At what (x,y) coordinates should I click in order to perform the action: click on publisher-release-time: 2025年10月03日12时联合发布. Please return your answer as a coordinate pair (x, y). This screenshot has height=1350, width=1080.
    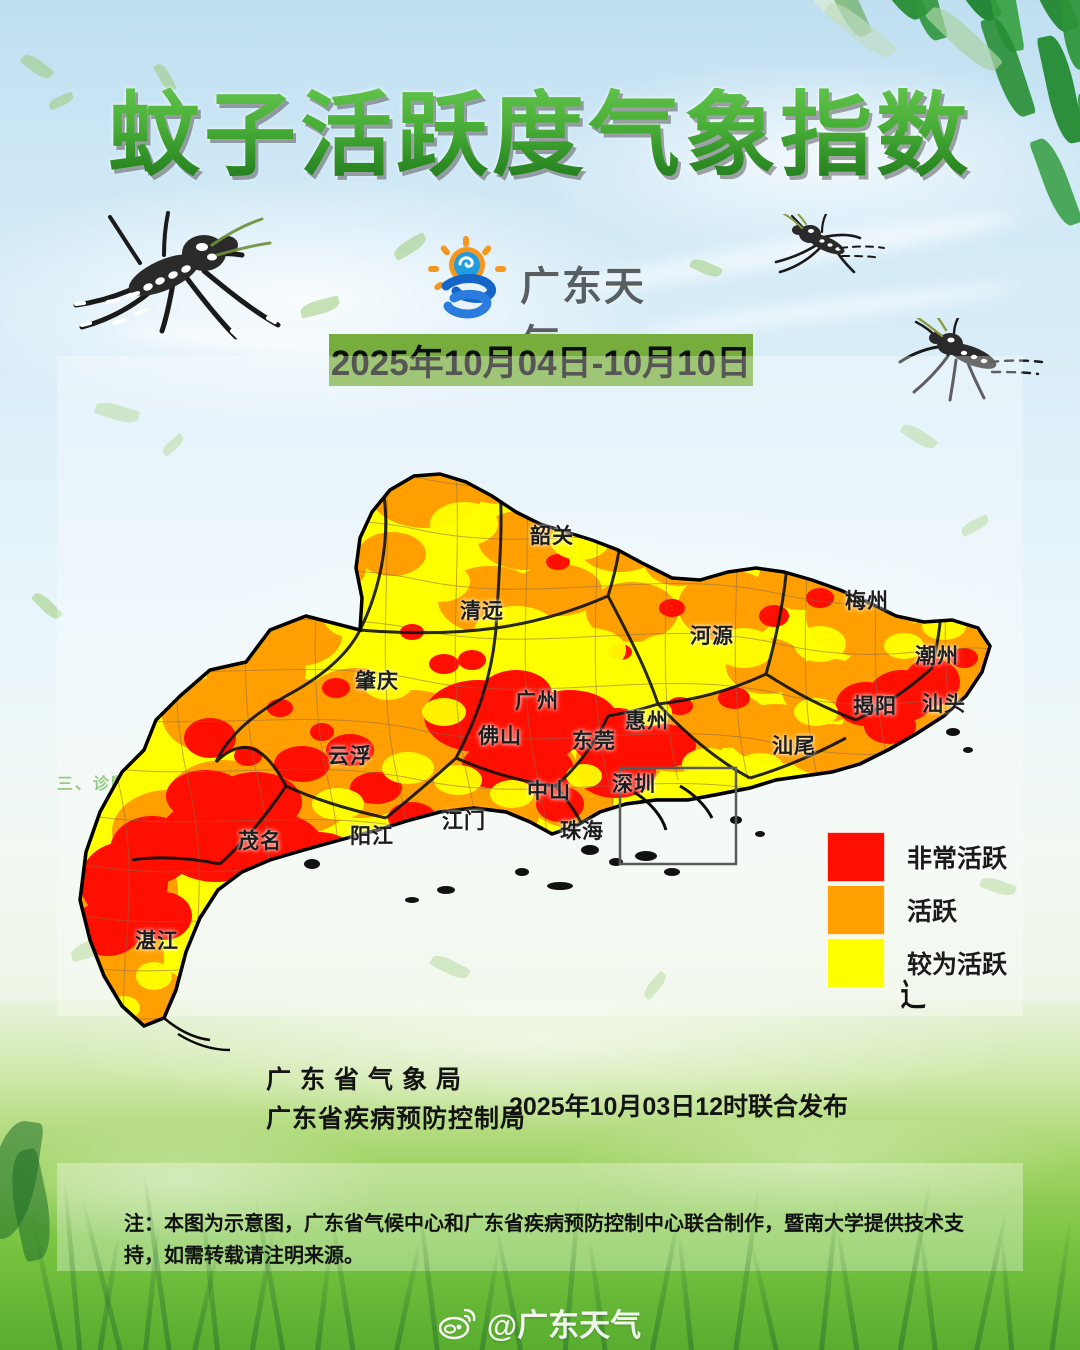
    Looking at the image, I should click on (679, 1107).